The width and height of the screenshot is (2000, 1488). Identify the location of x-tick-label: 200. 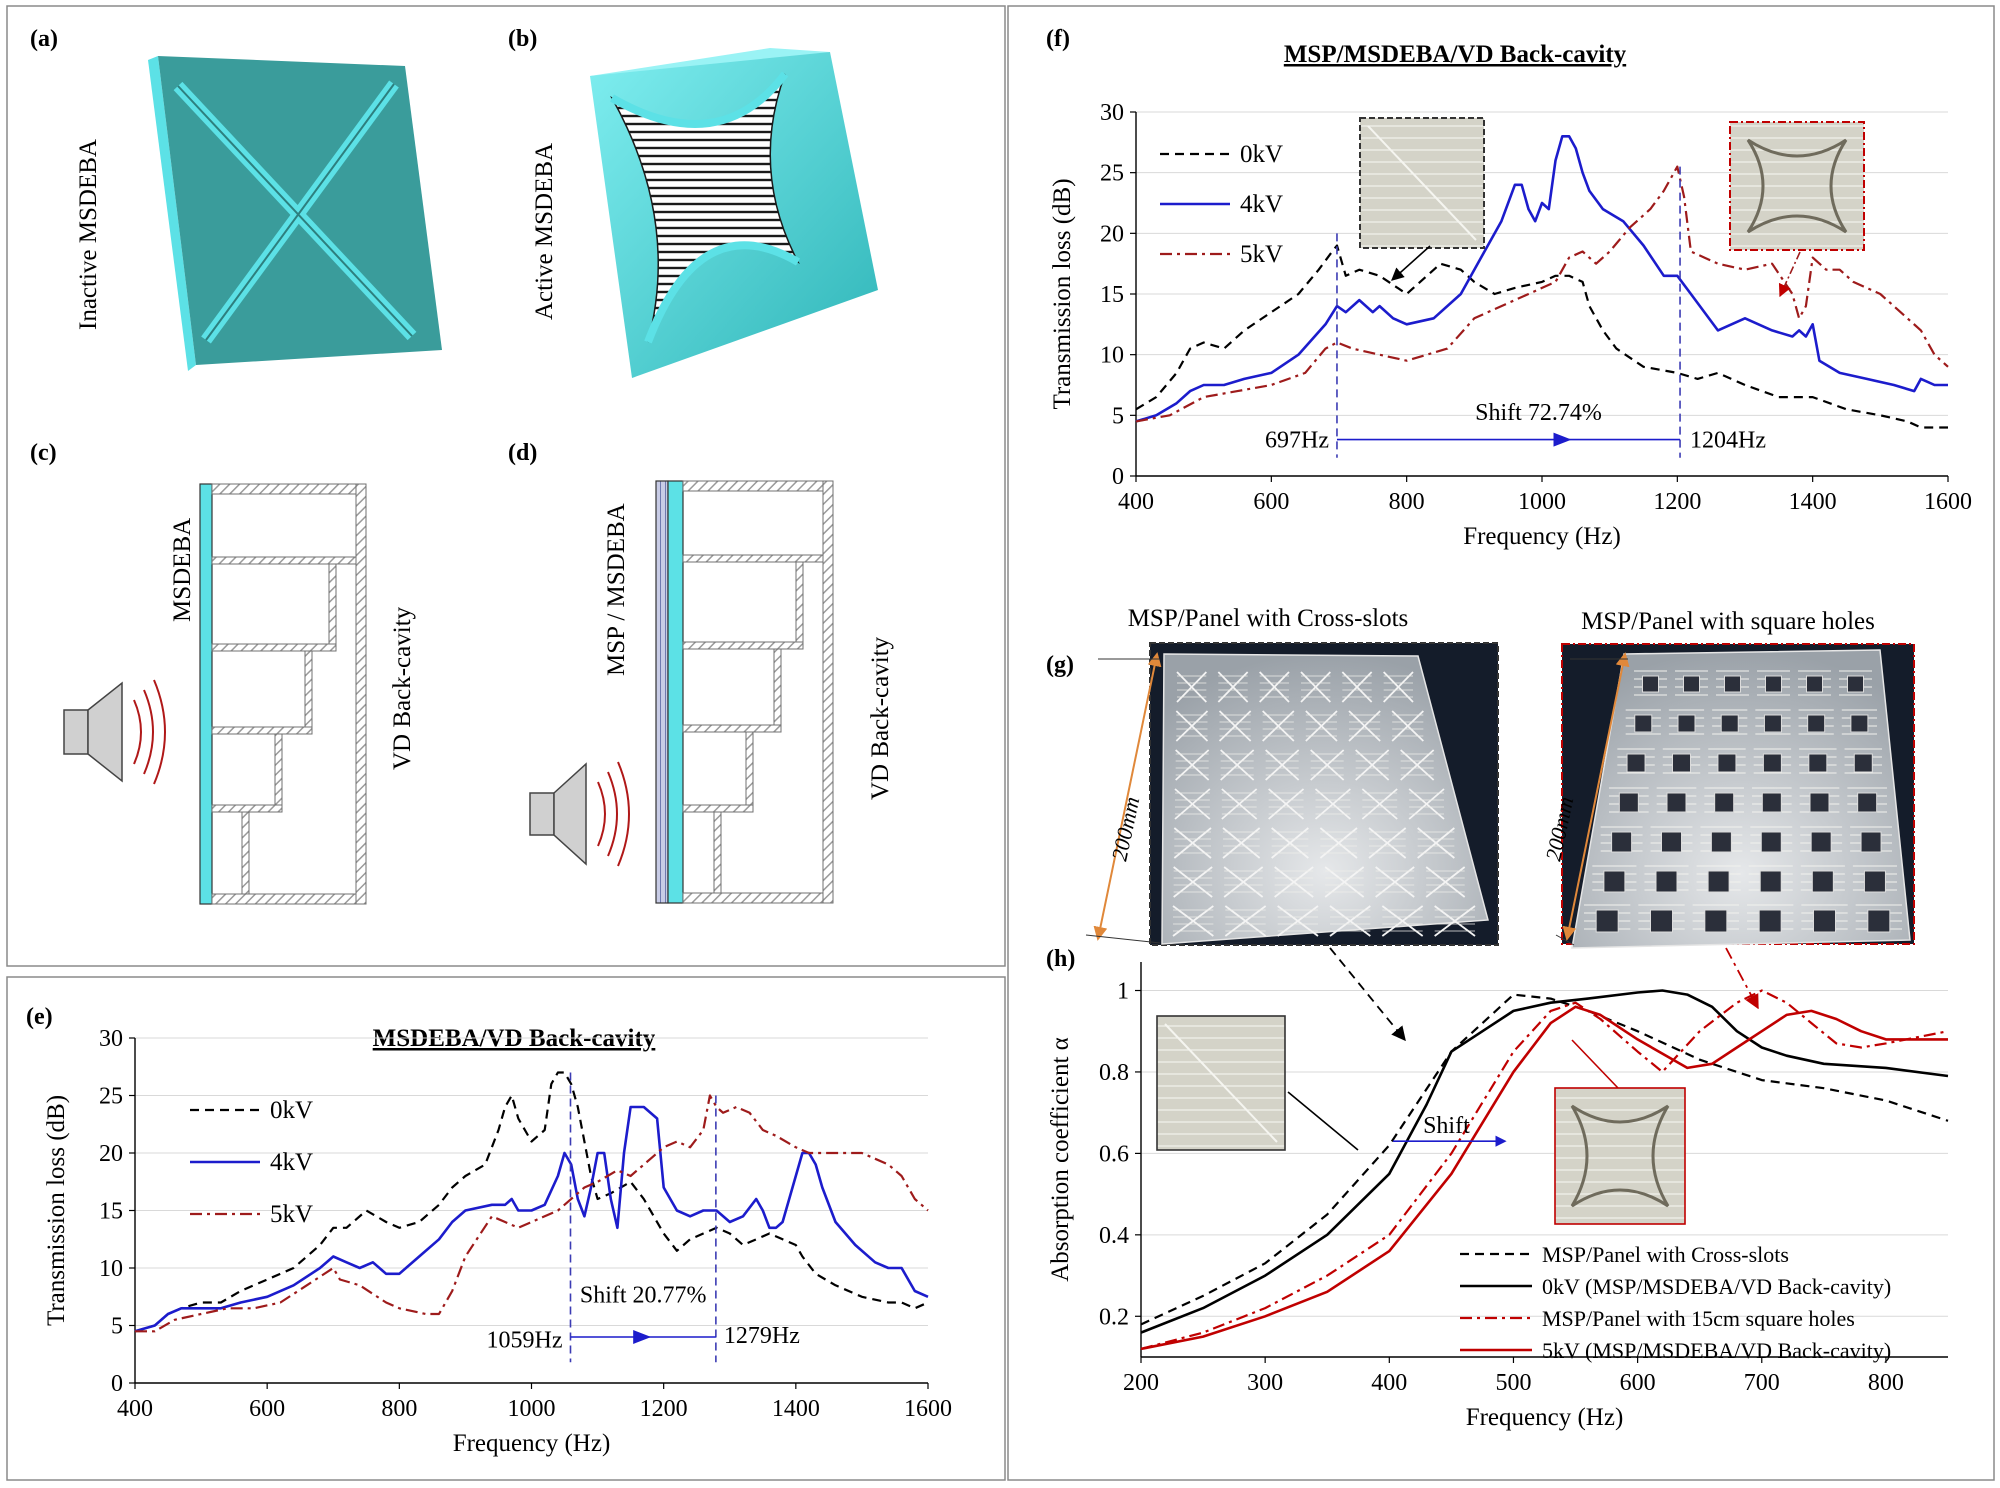
(1141, 1383).